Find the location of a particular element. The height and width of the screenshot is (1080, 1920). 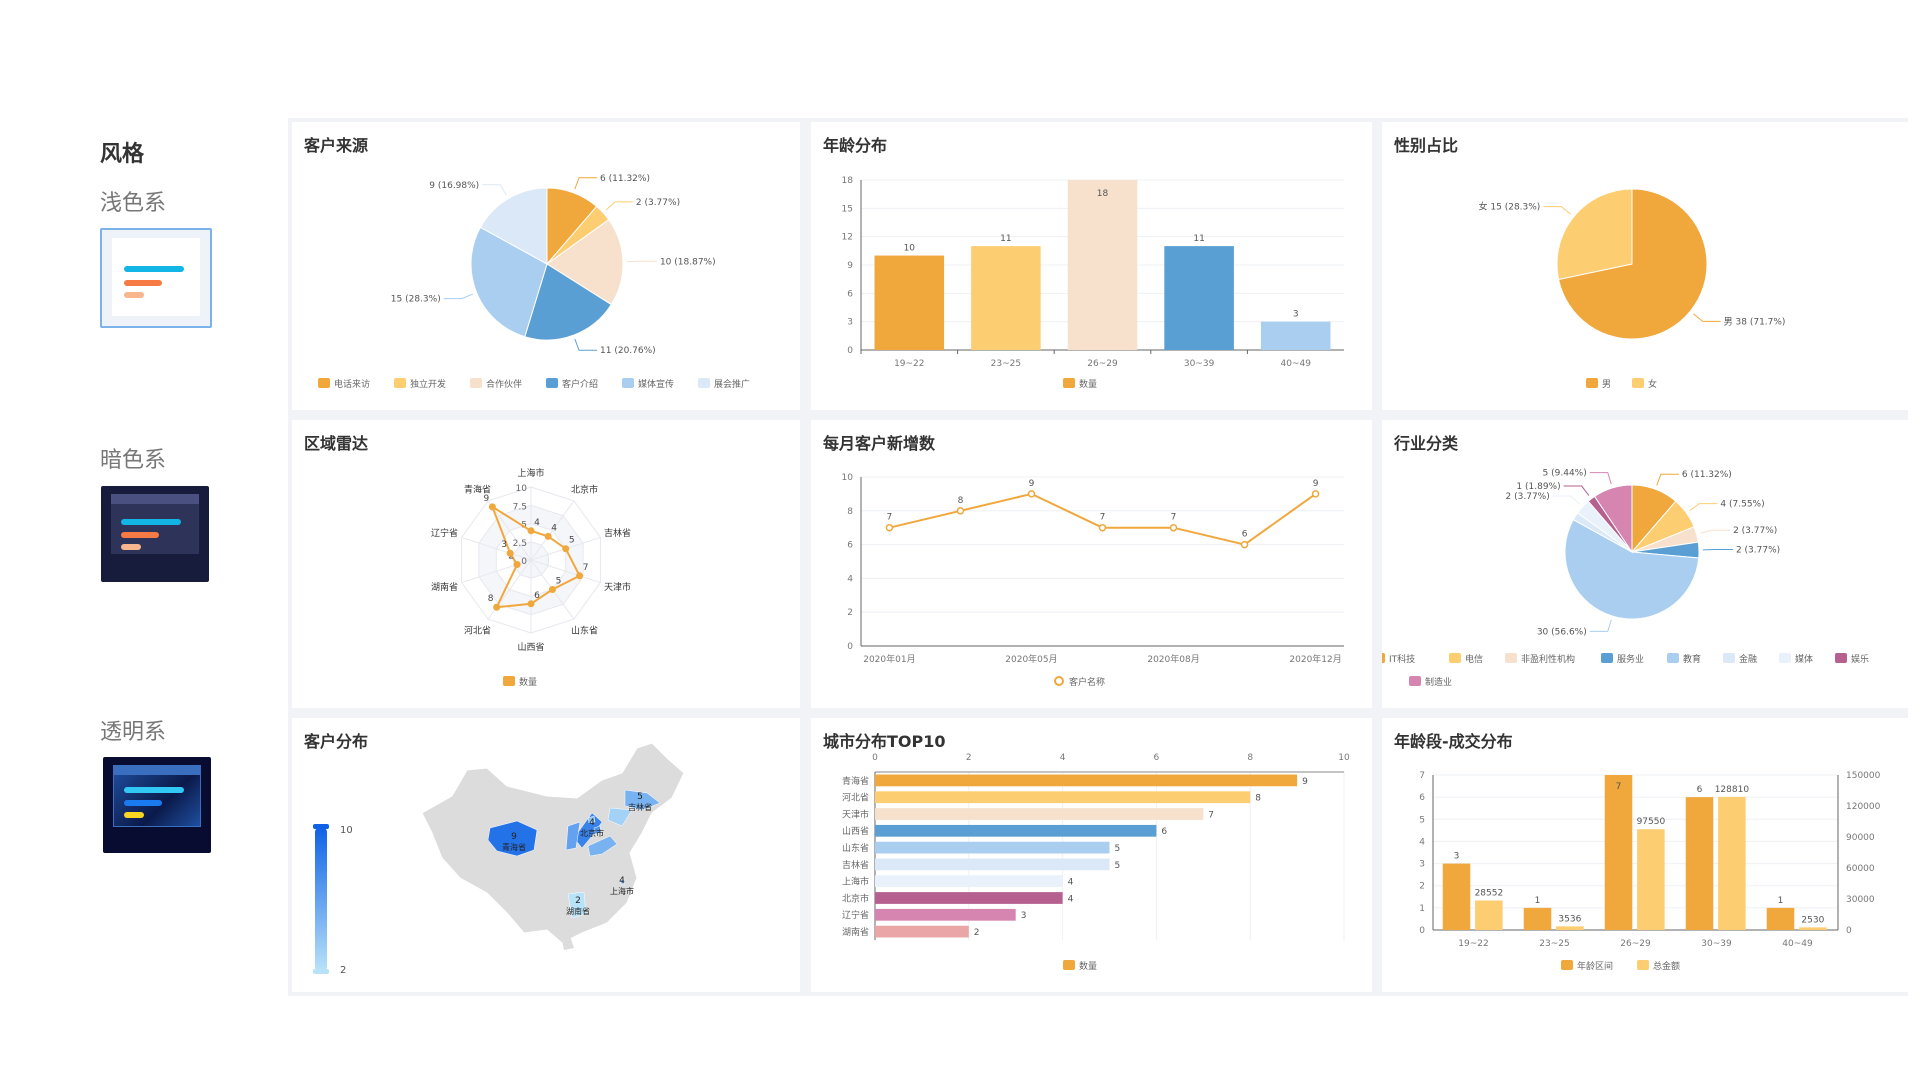

slice-label: 15 (28.3%) is located at coordinates (416, 300).